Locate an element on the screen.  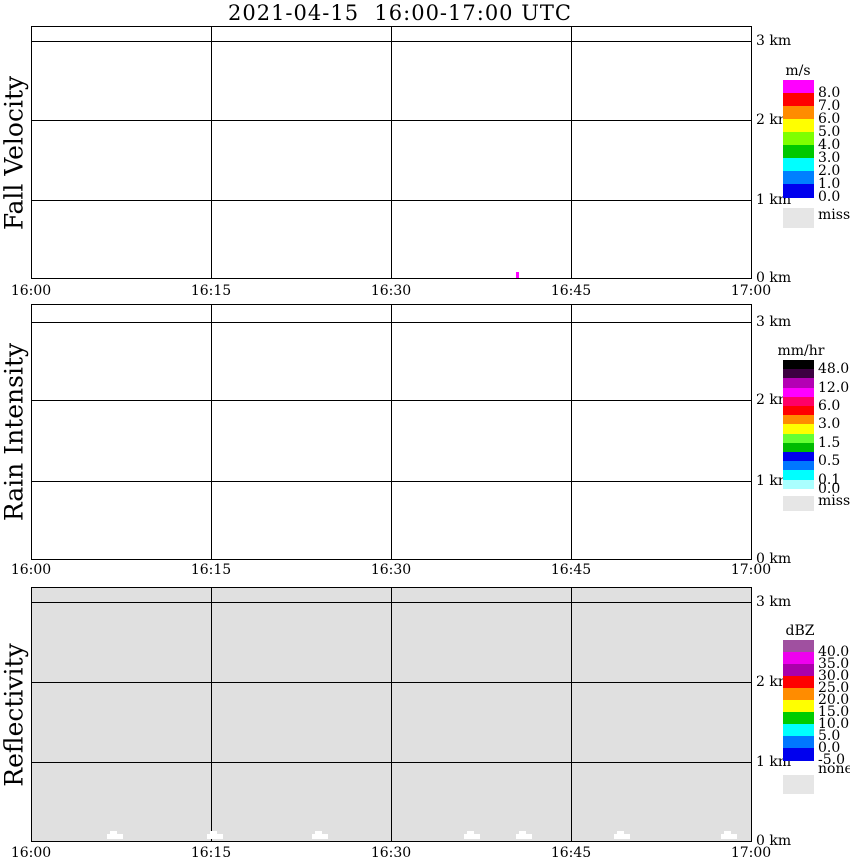
colorbar-tick-label: 35.0 is located at coordinates (834, 664).